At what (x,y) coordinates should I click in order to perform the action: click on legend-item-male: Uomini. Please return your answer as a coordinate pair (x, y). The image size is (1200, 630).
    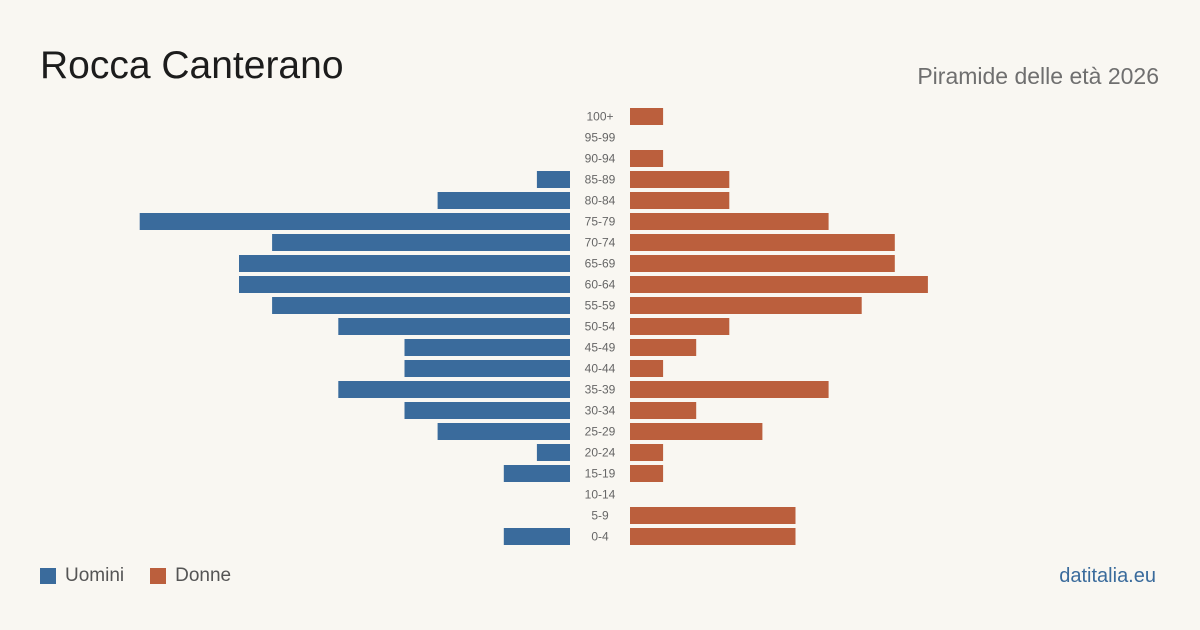
    Looking at the image, I should click on (82, 576).